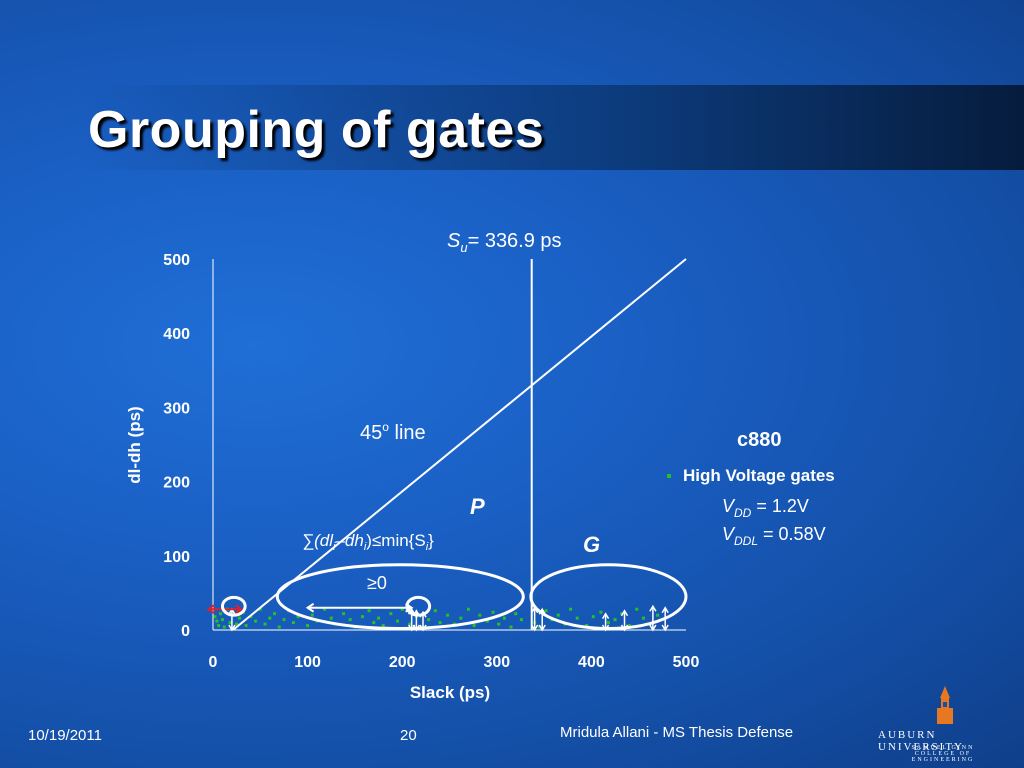 The image size is (1024, 768). What do you see at coordinates (552, 127) in the screenshot?
I see `title-band` at bounding box center [552, 127].